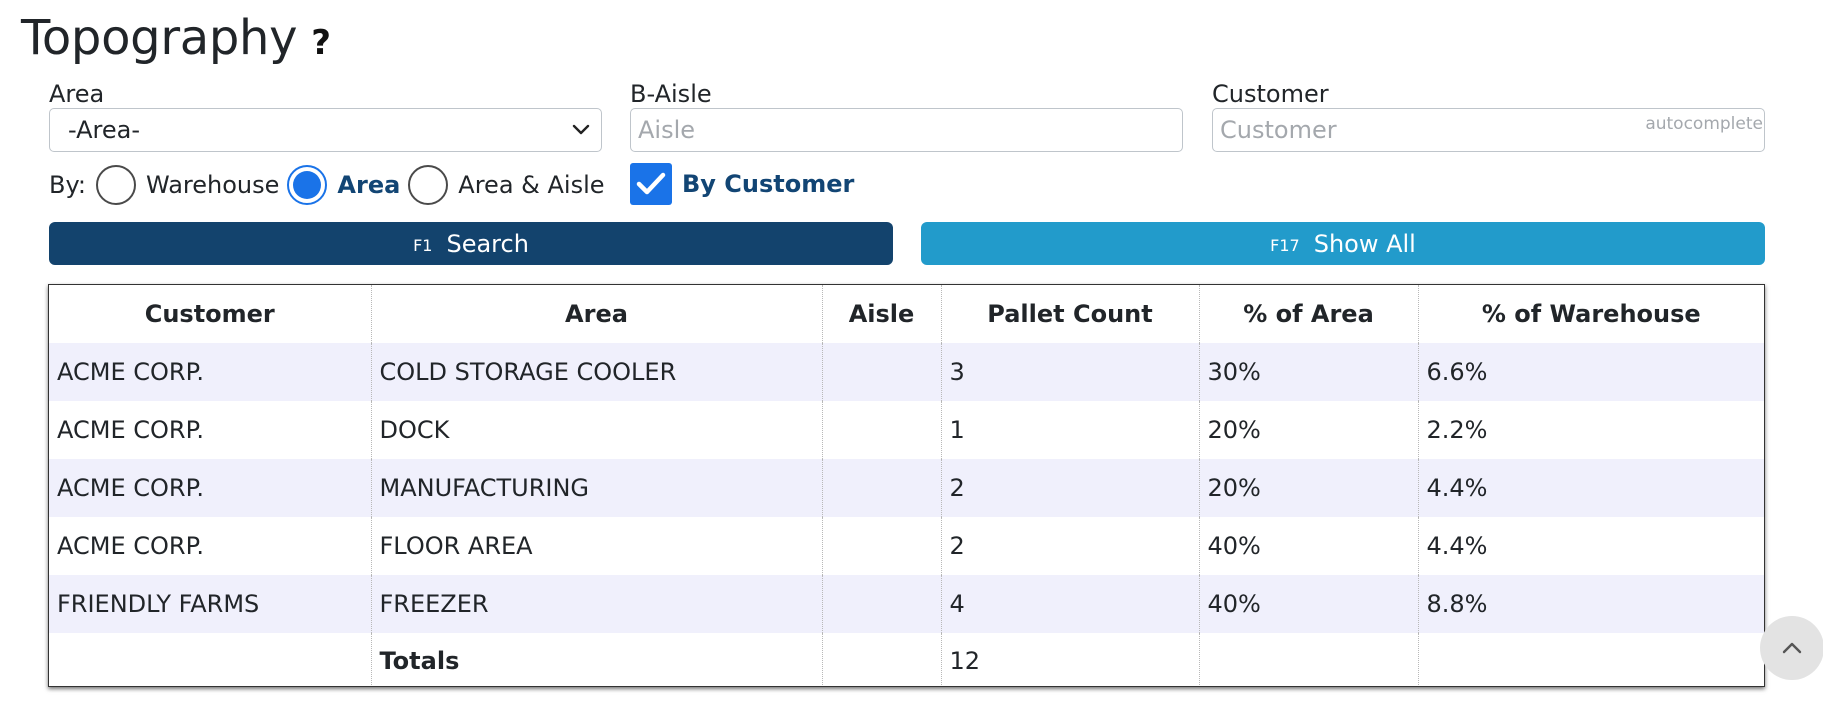 This screenshot has height=720, width=1823. I want to click on show-all-shortcut: F17, so click(1285, 245).